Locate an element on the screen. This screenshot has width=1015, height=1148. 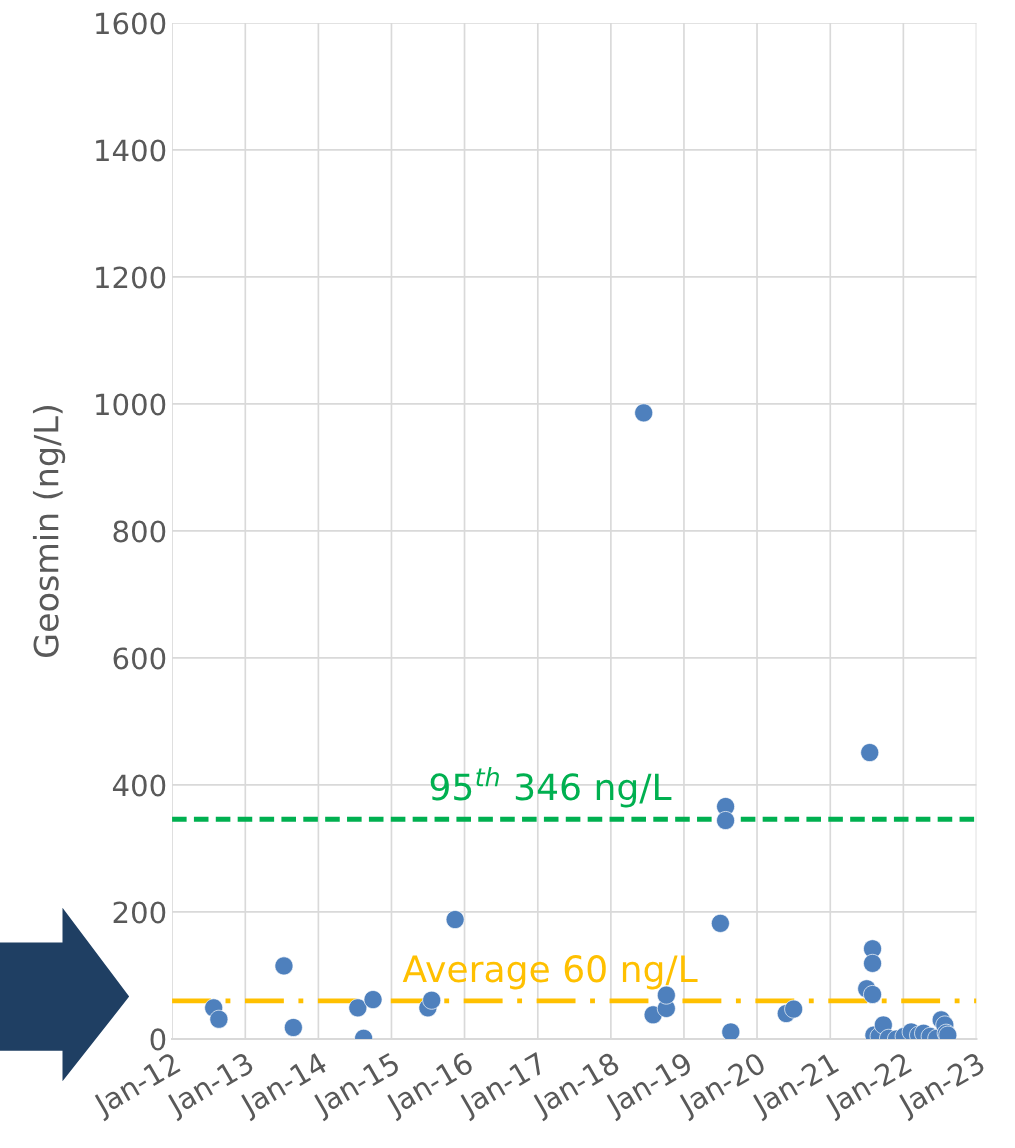
y-tick-label: 1200 is located at coordinates (131, 277).